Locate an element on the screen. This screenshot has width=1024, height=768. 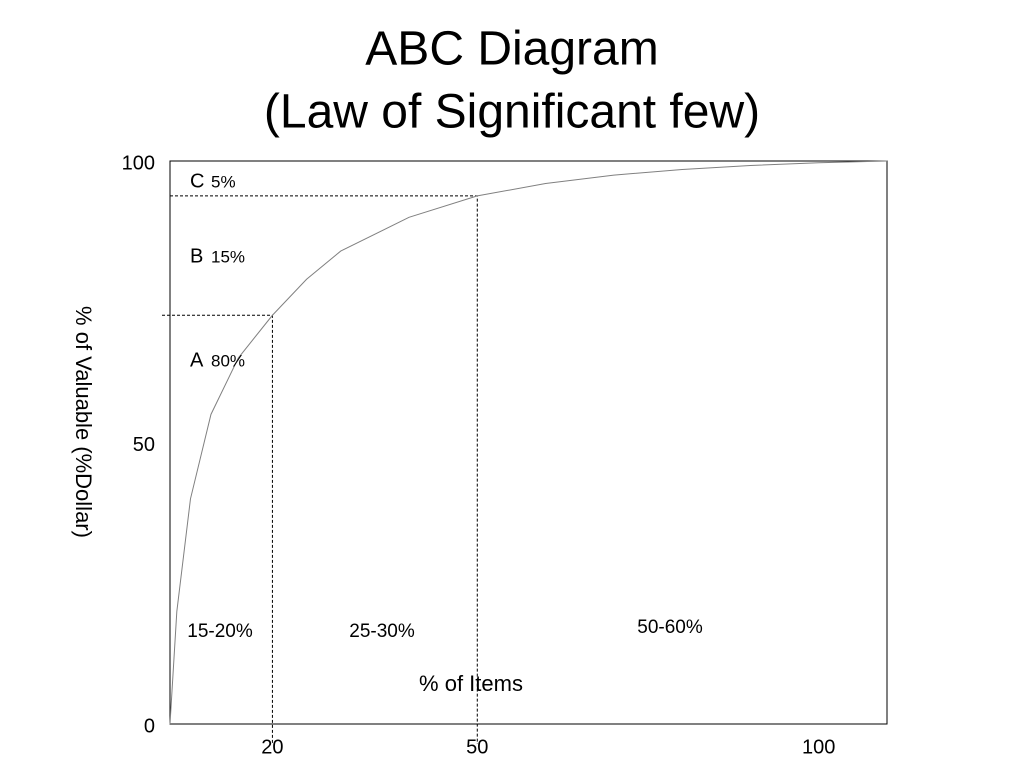
zone-name: B is located at coordinates (196, 256).